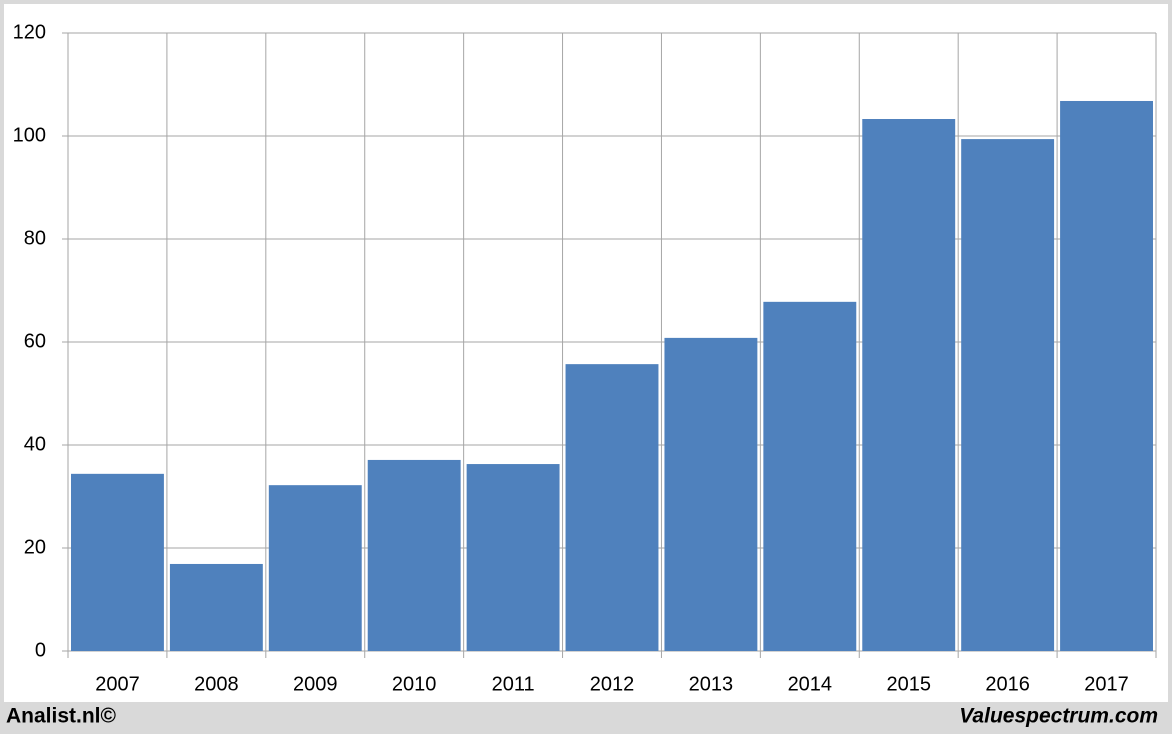 This screenshot has height=734, width=1172. What do you see at coordinates (35, 238) in the screenshot?
I see `y-tick-label: 80` at bounding box center [35, 238].